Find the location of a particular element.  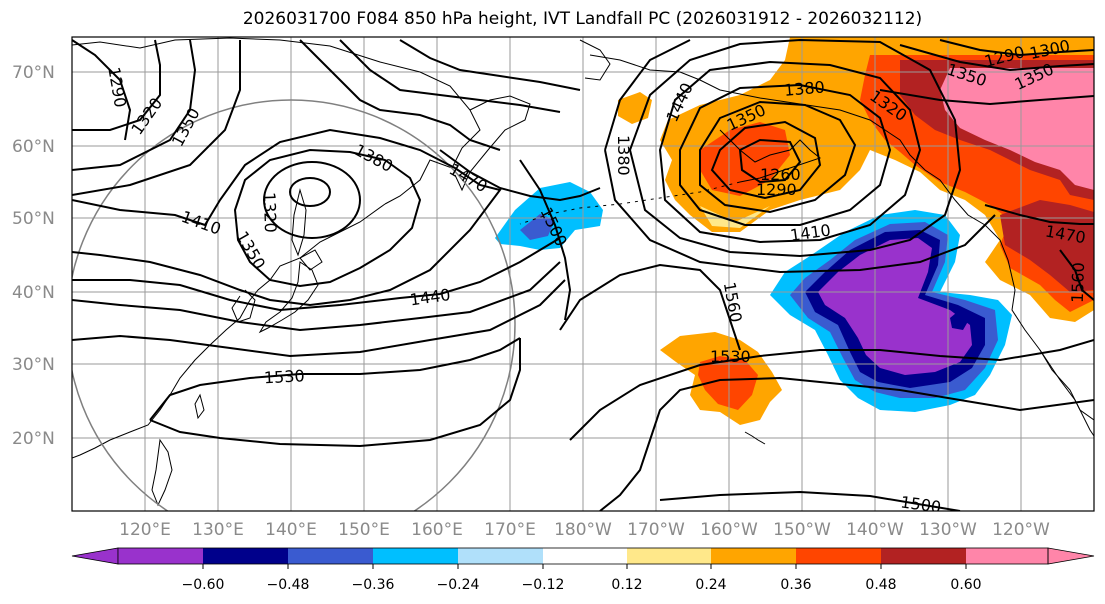

contour-1380-west is located at coordinates (327, 218).